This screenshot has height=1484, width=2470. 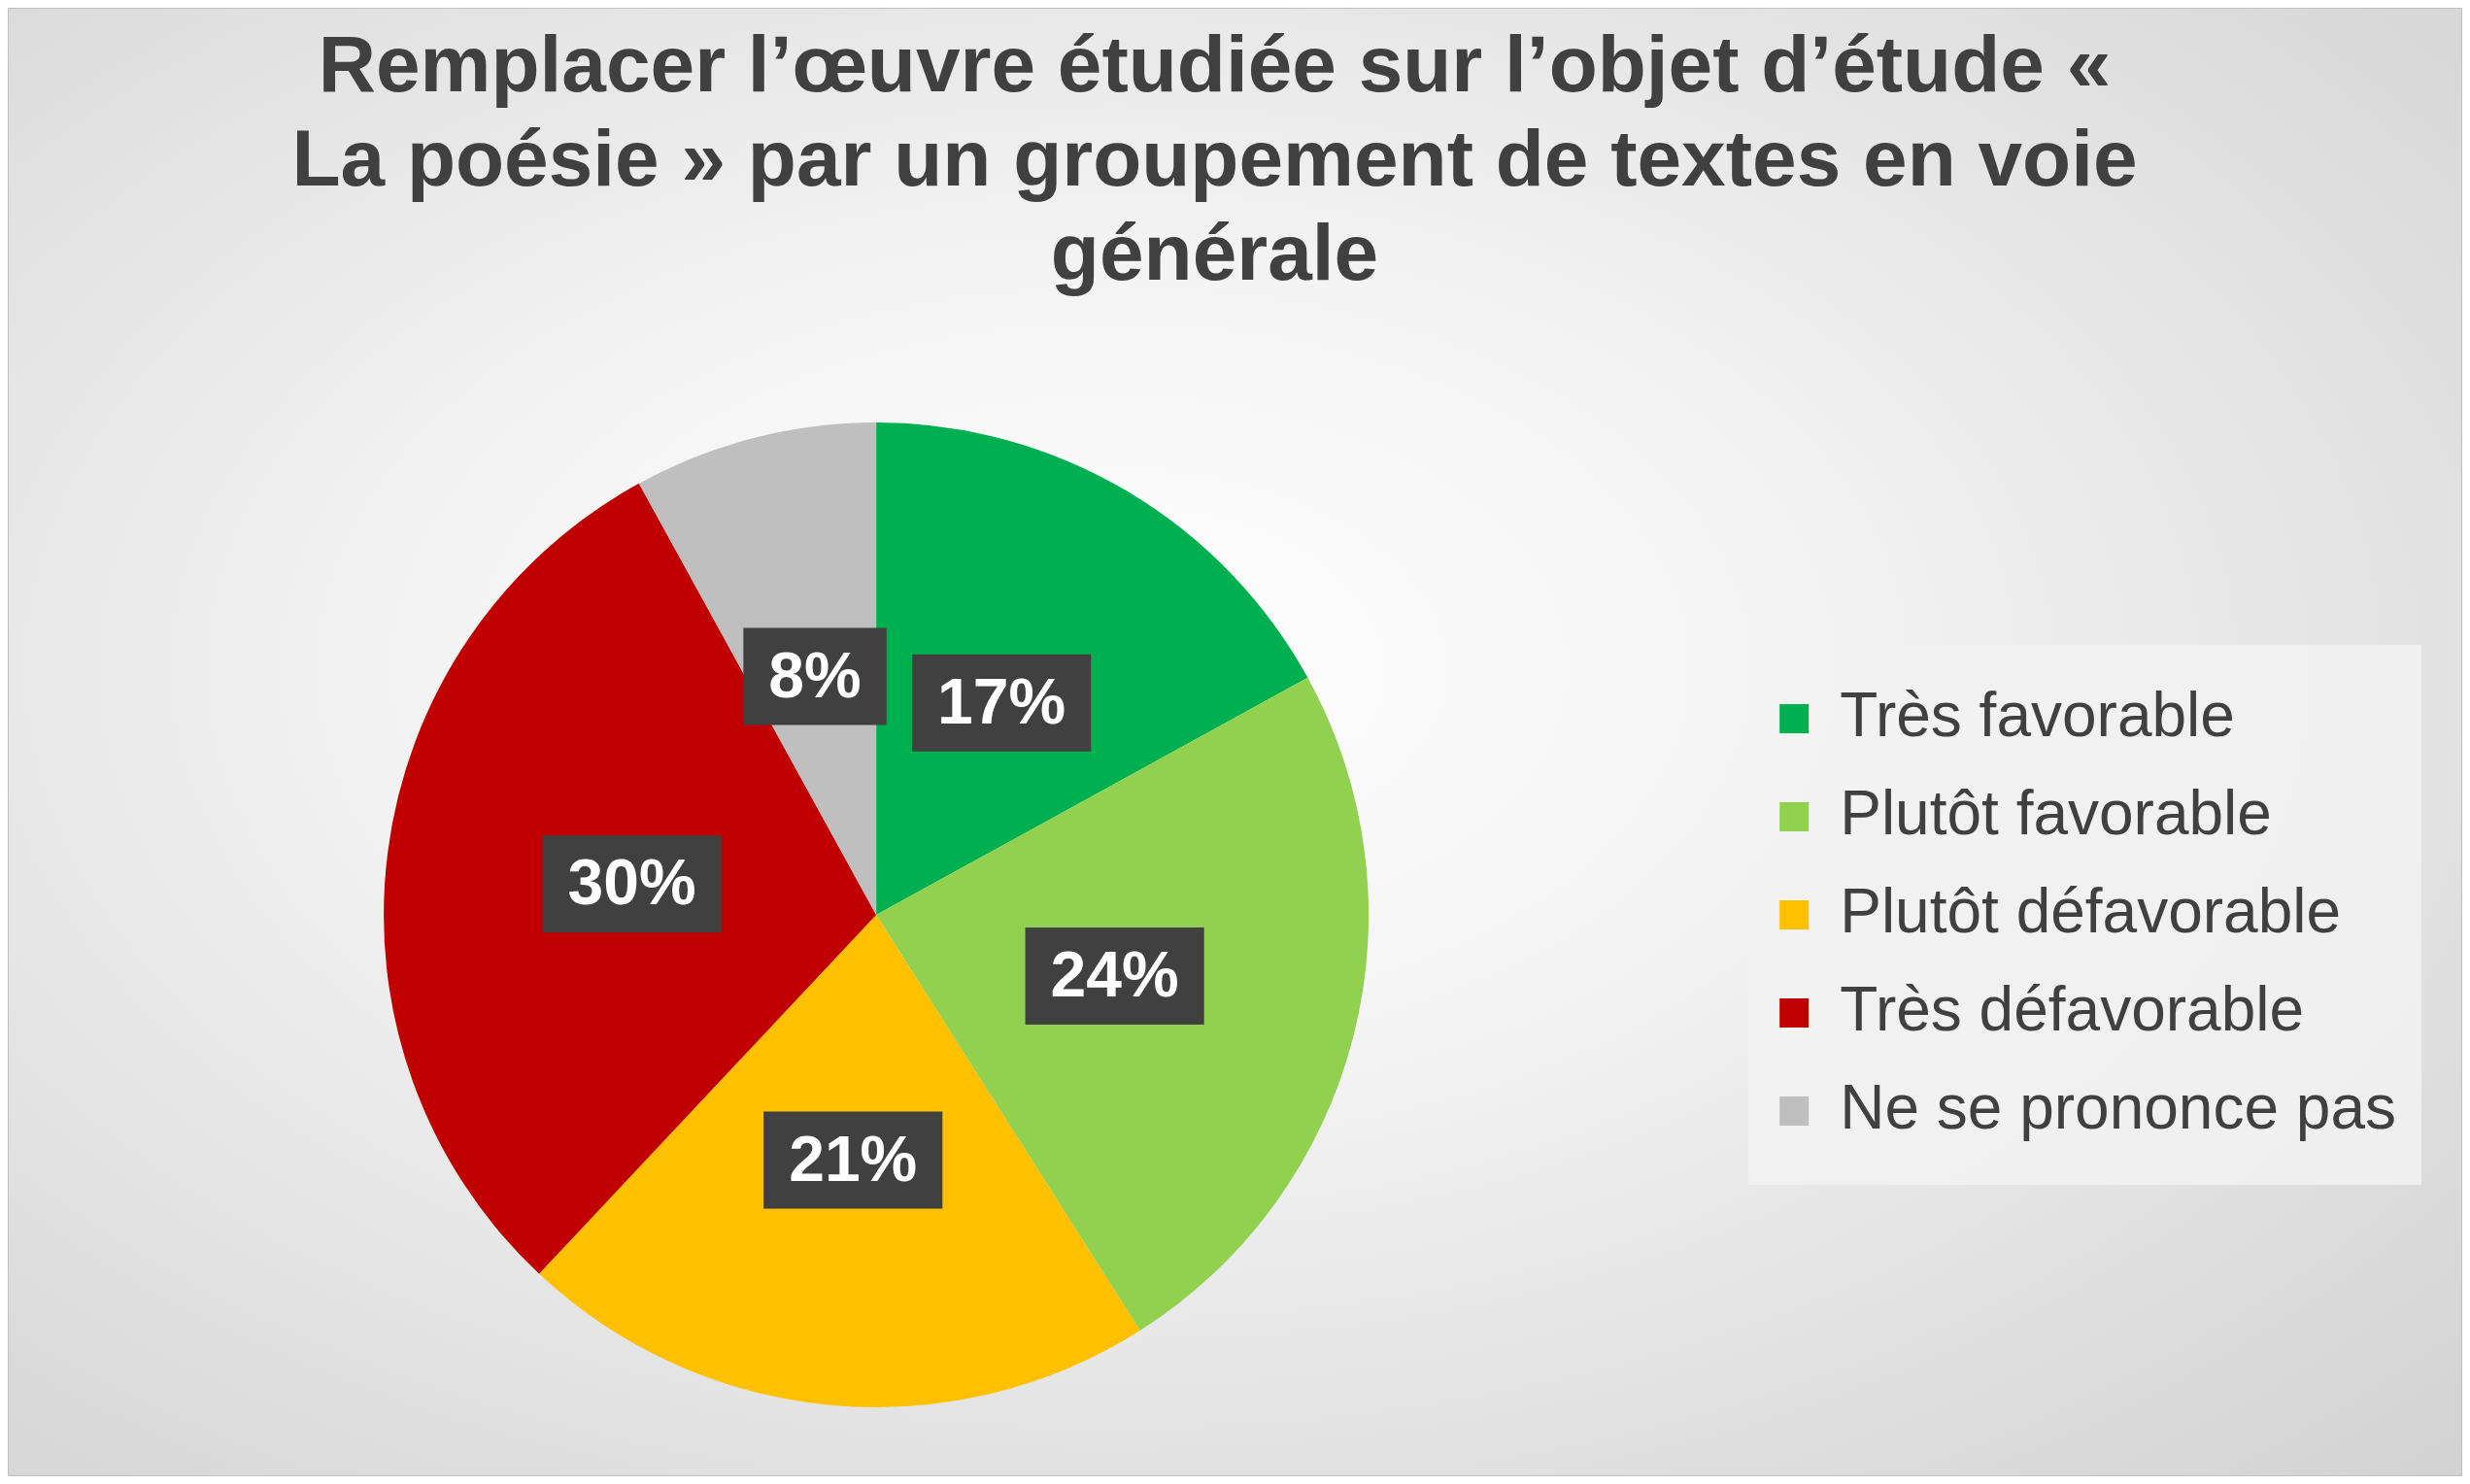 I want to click on data-label: 21%, so click(x=853, y=1158).